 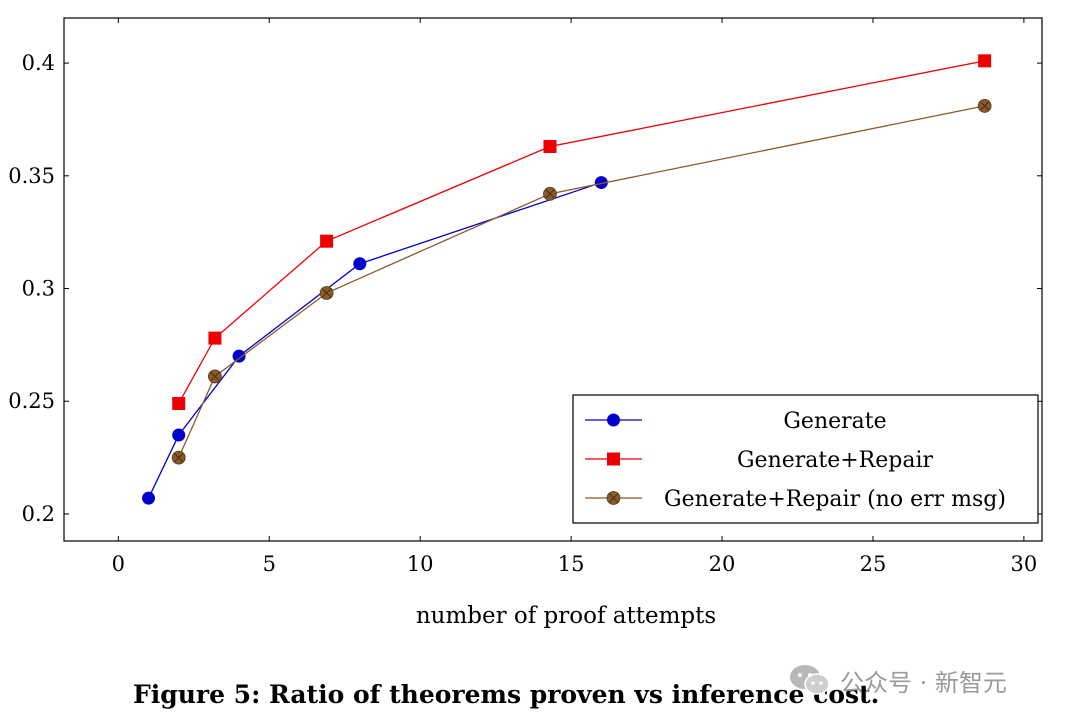 What do you see at coordinates (1024, 564) in the screenshot?
I see `x-tick-label: 30` at bounding box center [1024, 564].